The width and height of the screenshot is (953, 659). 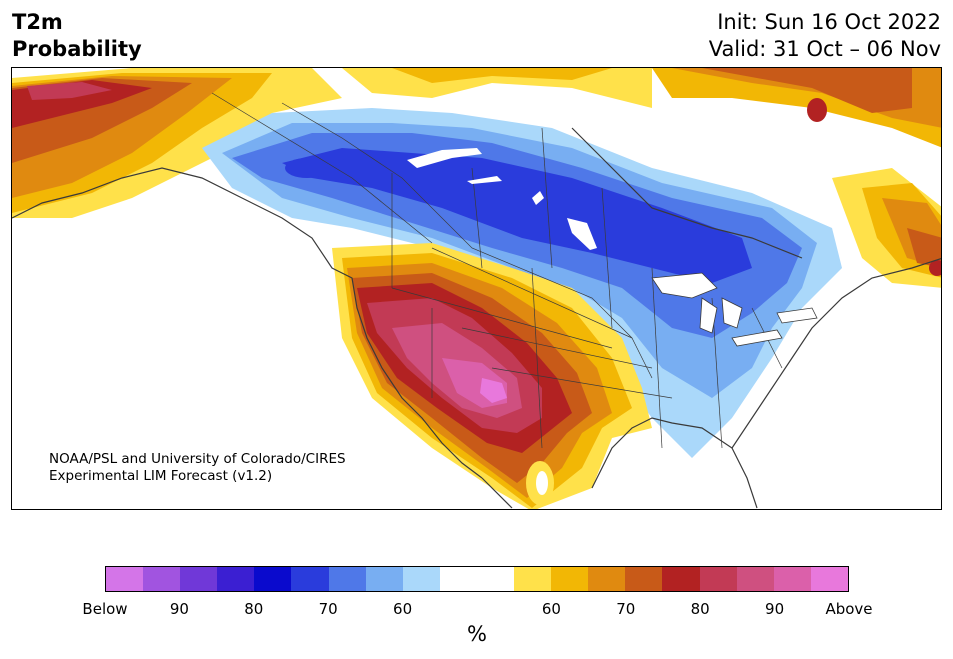 What do you see at coordinates (77, 36) in the screenshot?
I see `map-title: T2m Probability` at bounding box center [77, 36].